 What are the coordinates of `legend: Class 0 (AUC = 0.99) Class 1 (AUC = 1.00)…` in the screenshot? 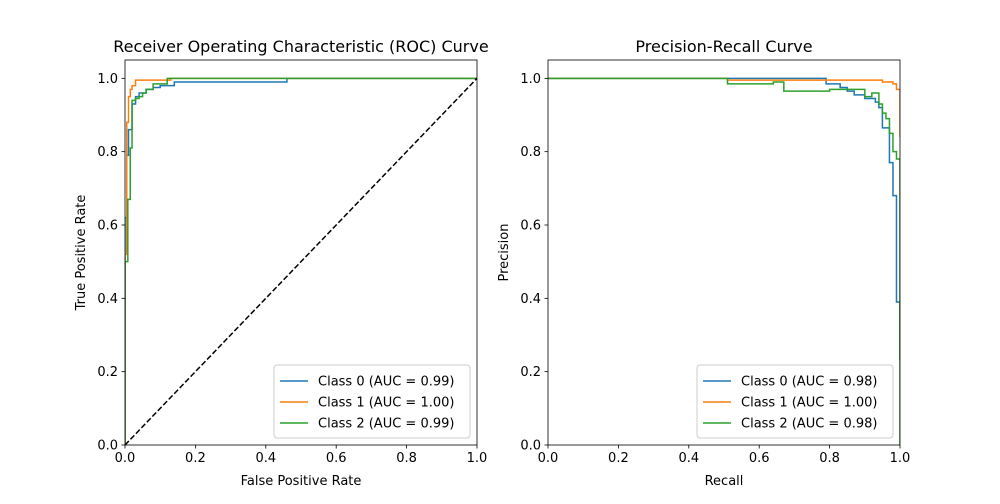 It's located at (372, 401).